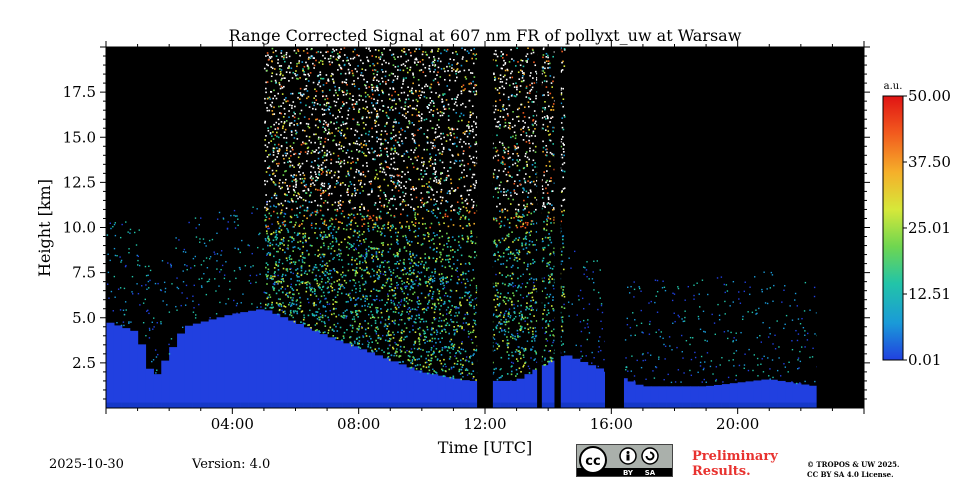 The height and width of the screenshot is (480, 960). What do you see at coordinates (671, 397) in the screenshot?
I see `boundary-layer-column` at bounding box center [671, 397].